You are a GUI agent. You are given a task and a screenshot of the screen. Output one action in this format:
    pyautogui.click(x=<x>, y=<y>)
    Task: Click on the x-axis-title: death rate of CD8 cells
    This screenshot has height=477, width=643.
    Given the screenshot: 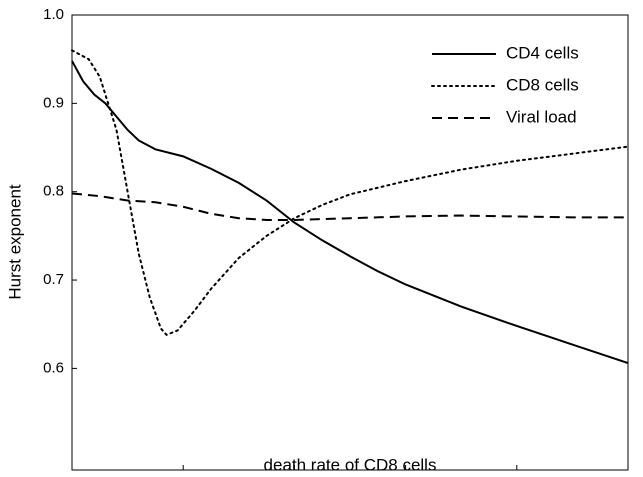 What is the action you would take?
    pyautogui.click(x=350, y=464)
    